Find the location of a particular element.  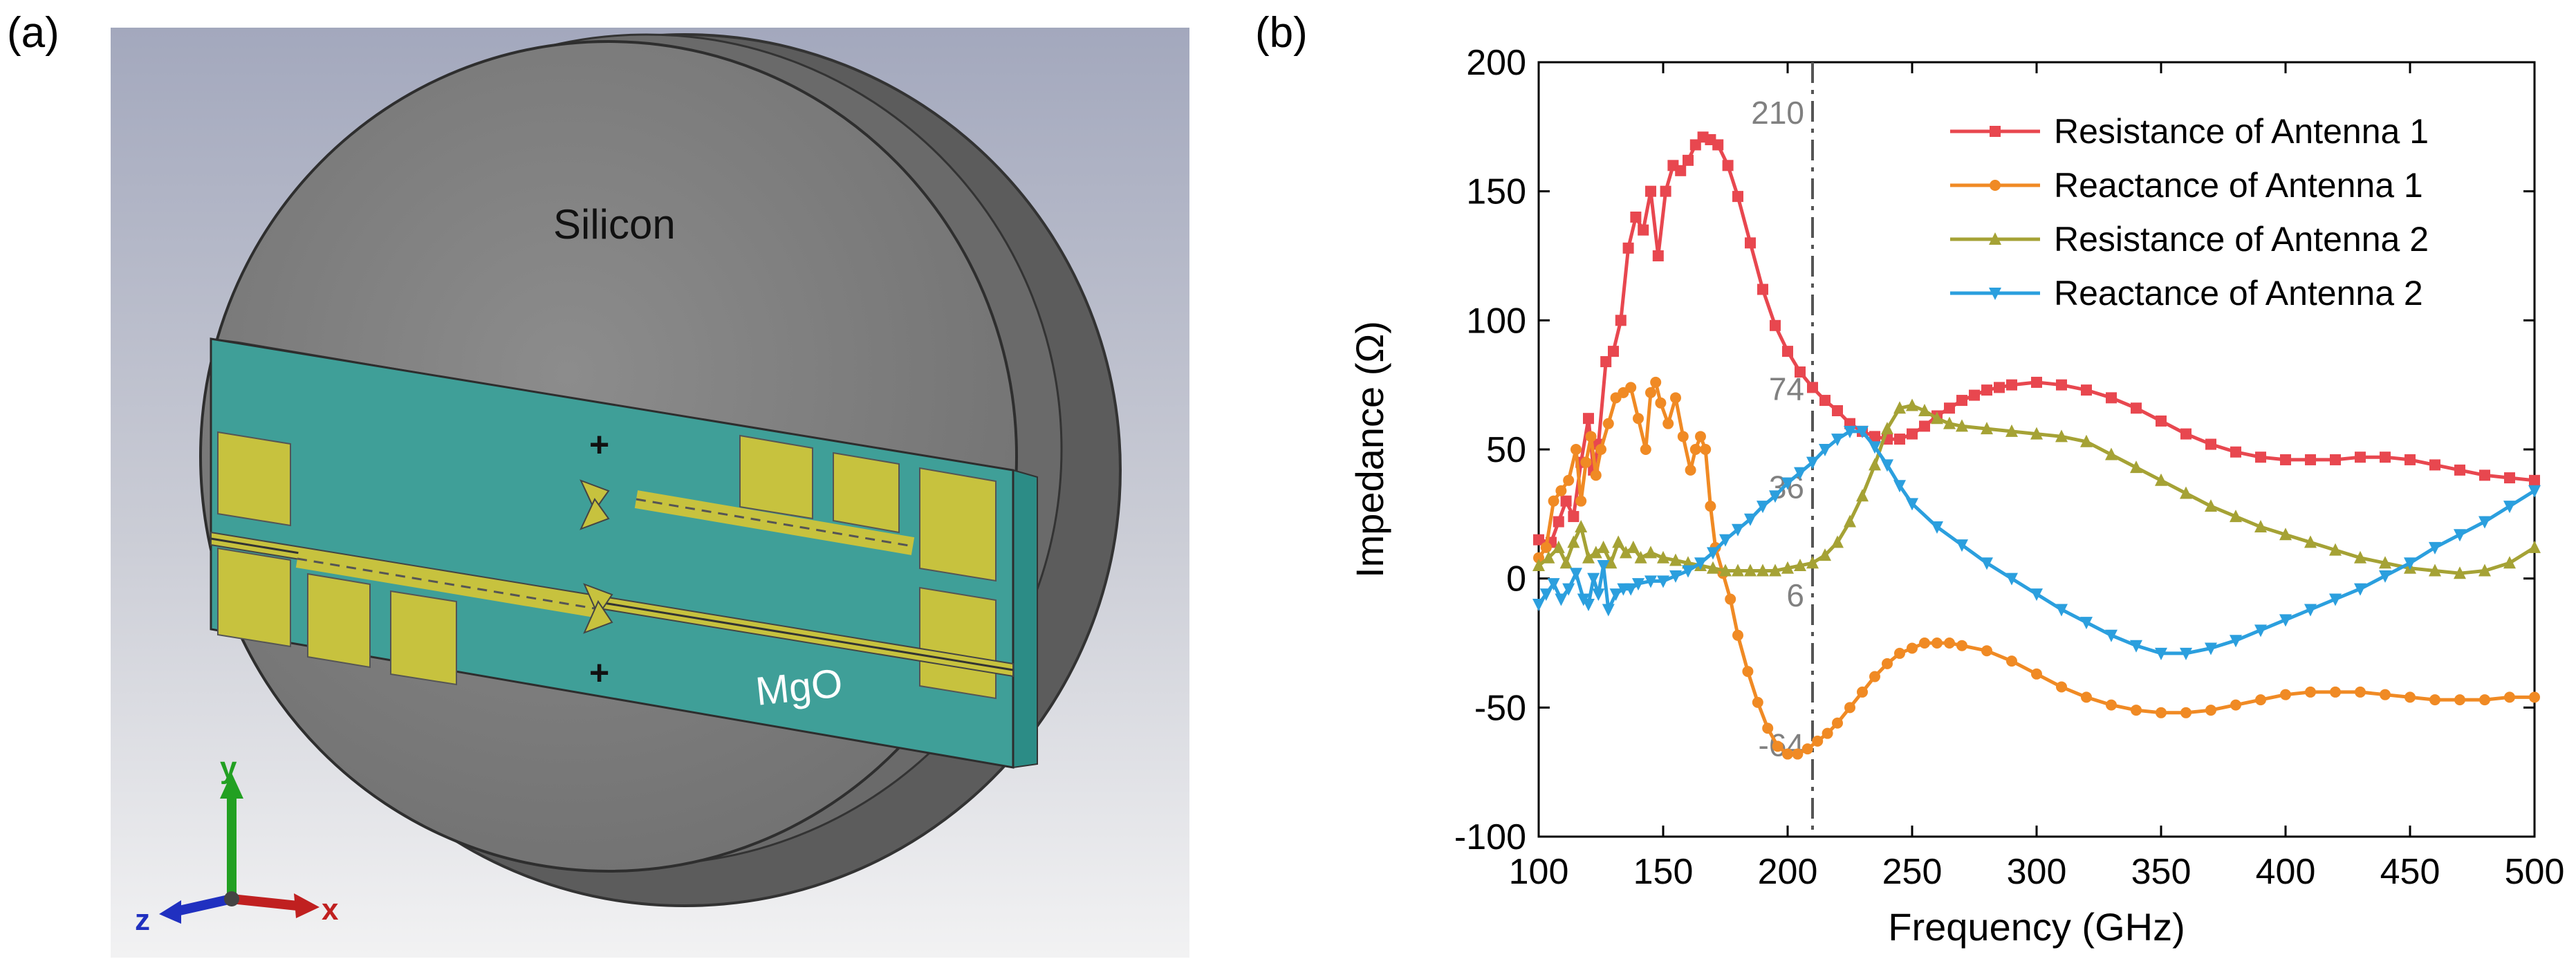

axis-triad is located at coordinates (239, 848).